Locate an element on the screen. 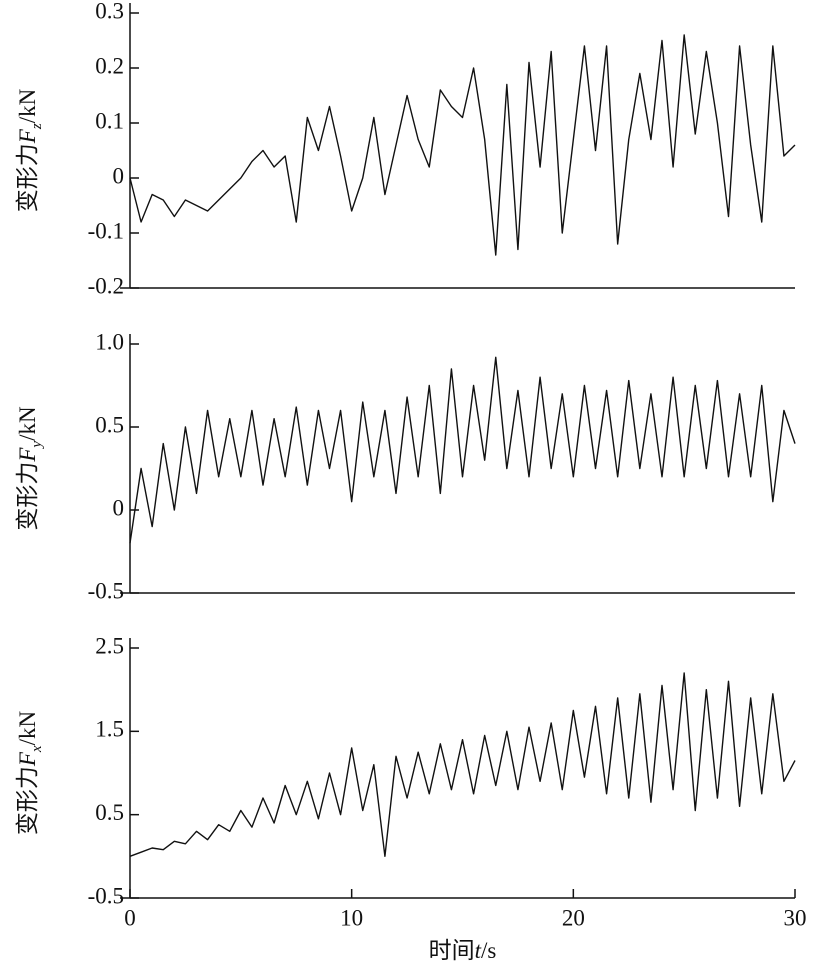 The height and width of the screenshot is (968, 813). y-axis-label: 变形力Fy/kN is located at coordinates (30, 468).